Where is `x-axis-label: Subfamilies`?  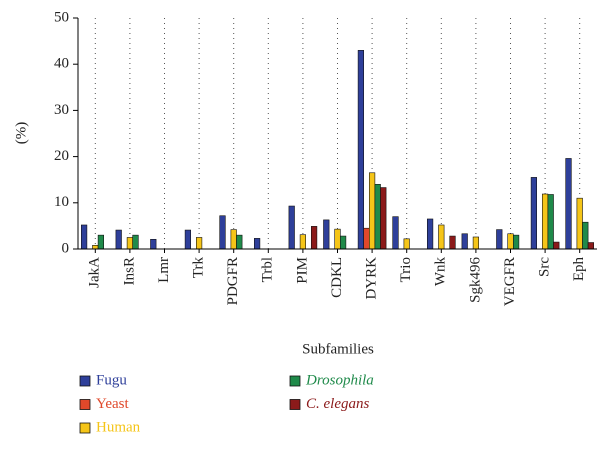 x-axis-label: Subfamilies is located at coordinates (338, 349).